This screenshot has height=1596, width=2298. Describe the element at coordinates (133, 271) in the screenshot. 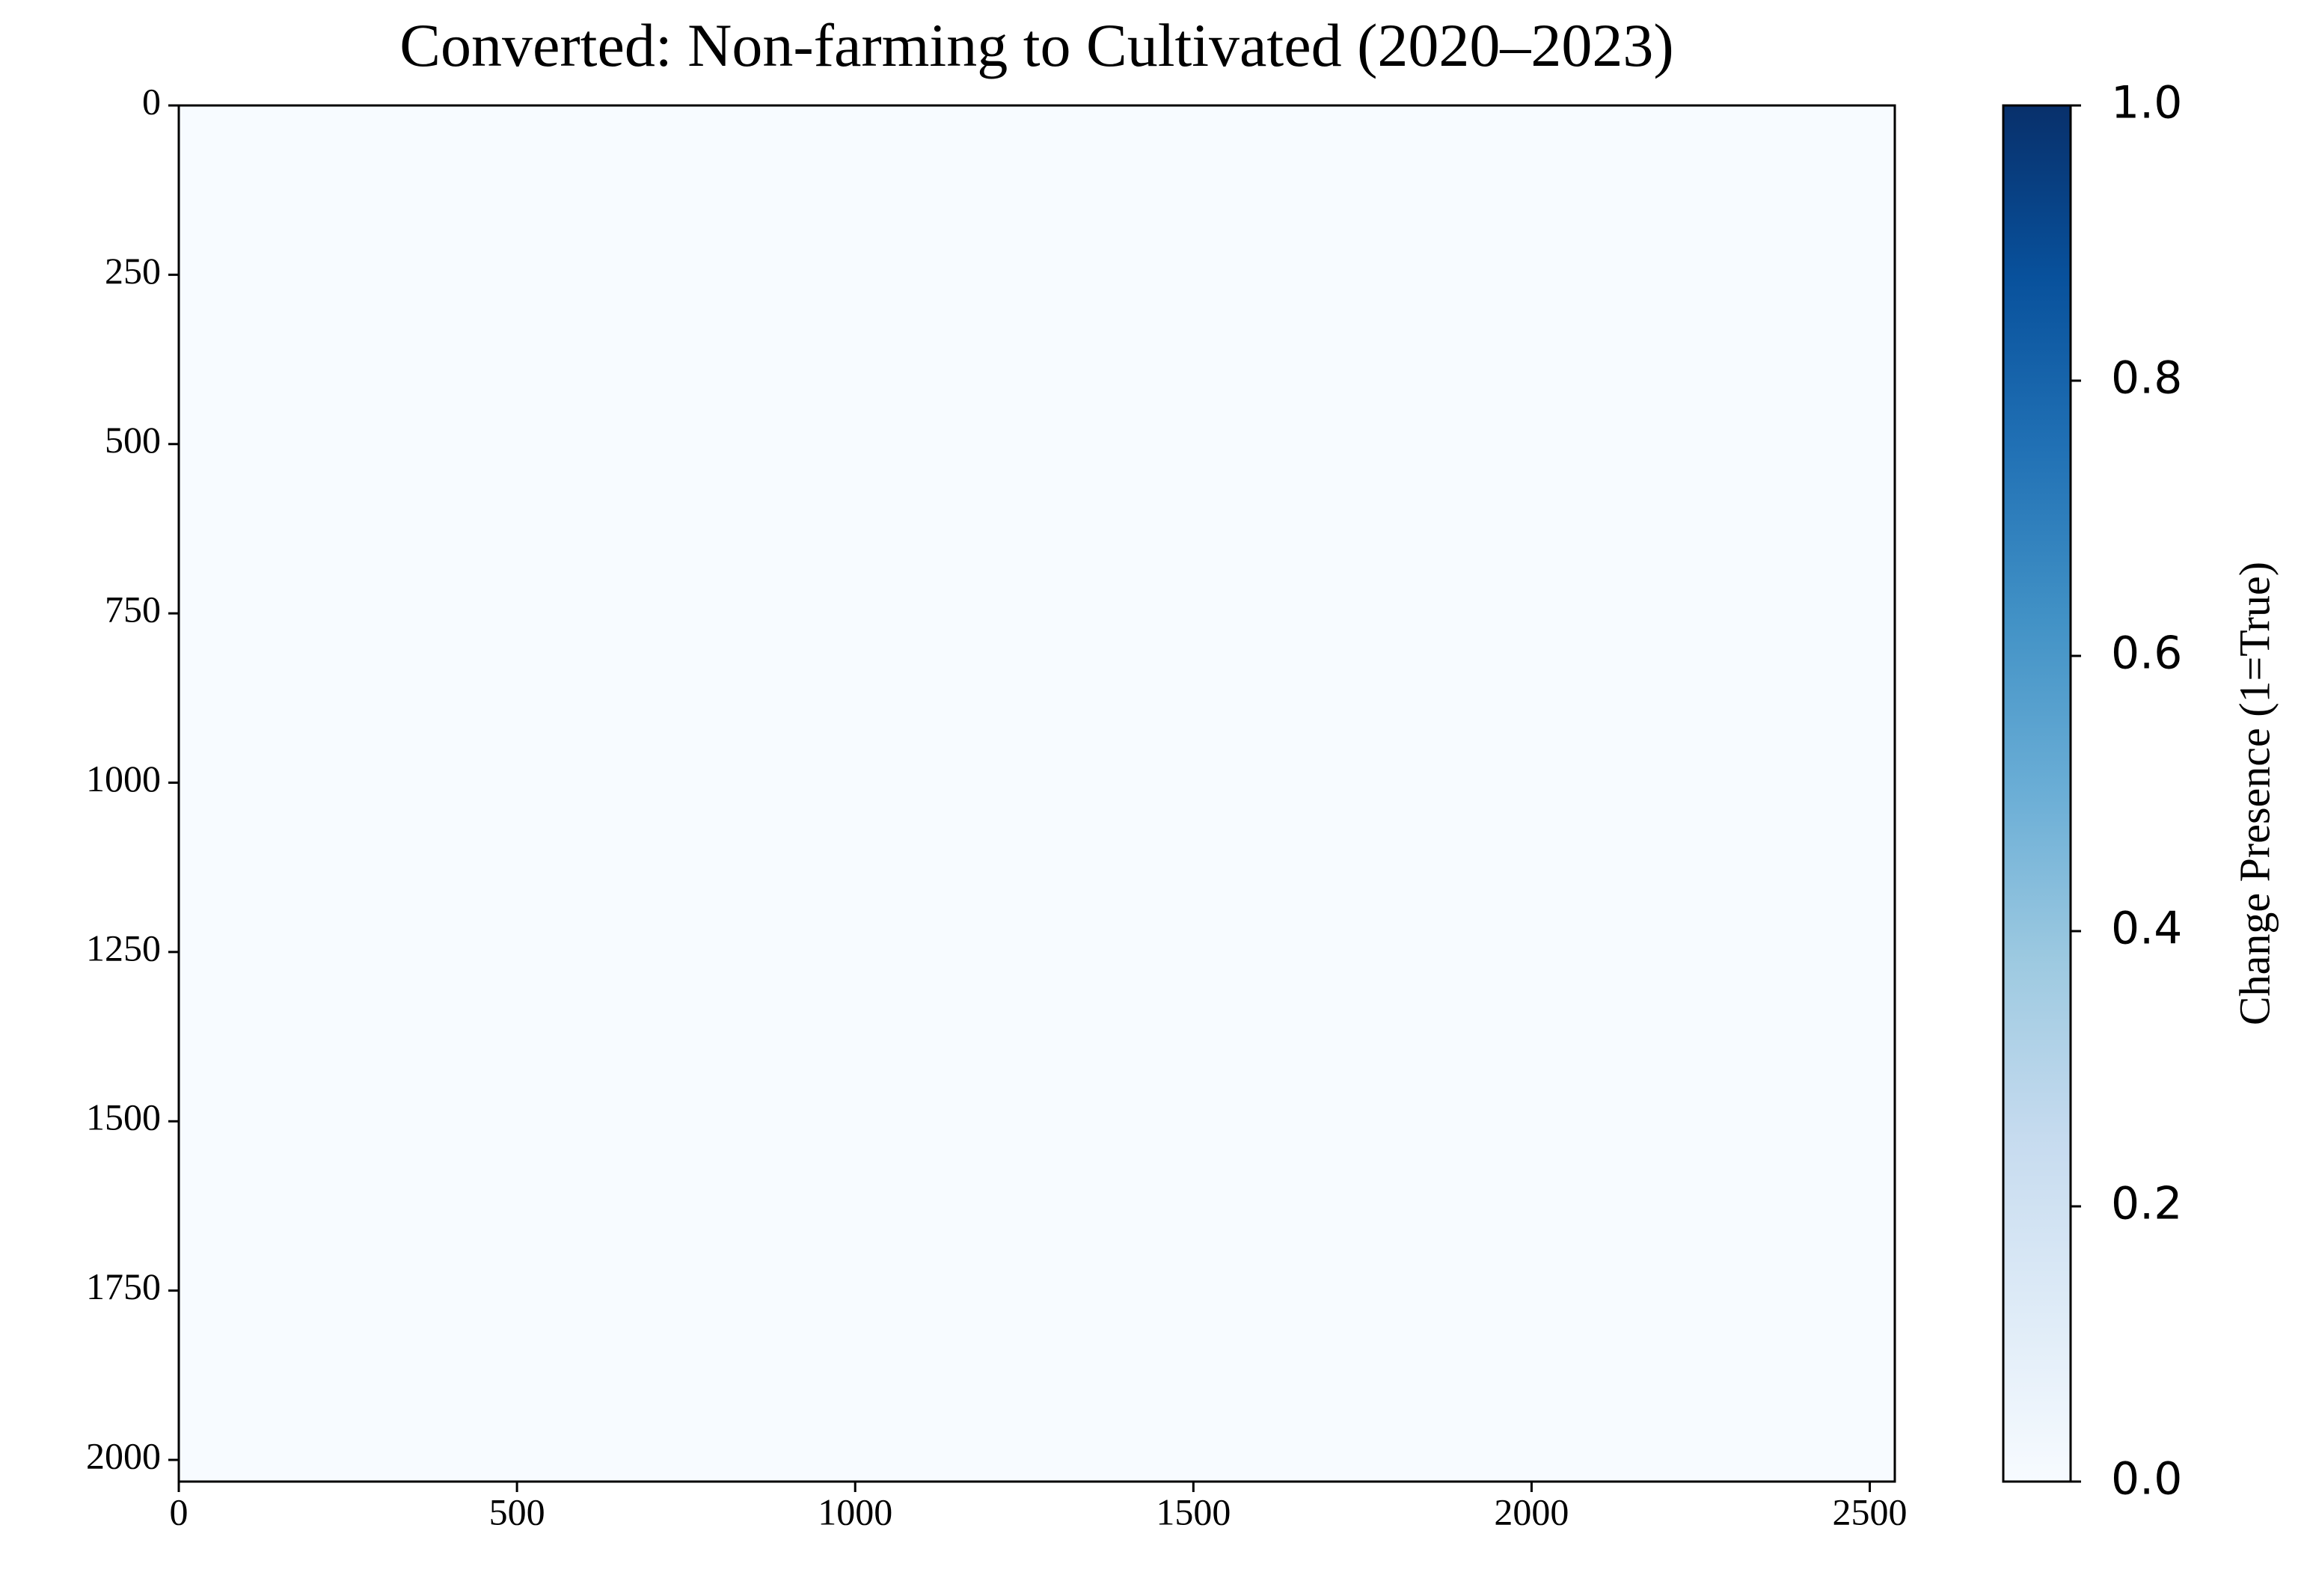

I see `y-tick-label: 250` at that location.